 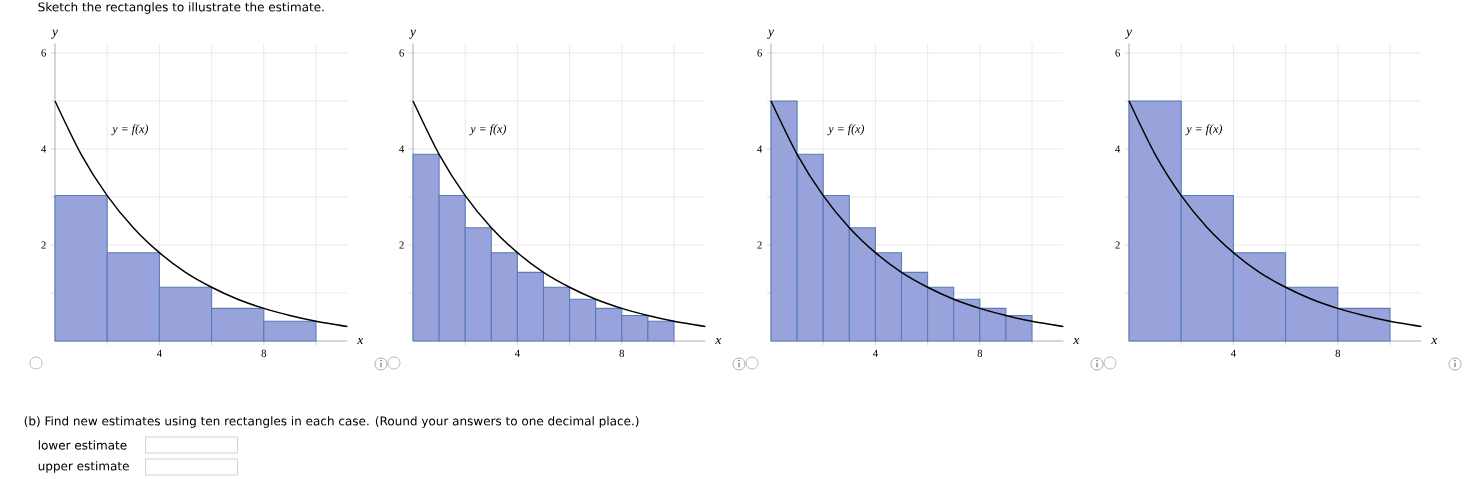 What do you see at coordinates (181, 8) in the screenshot?
I see `chart-title: Sketch the rectangles to illustrate the estimate.` at bounding box center [181, 8].